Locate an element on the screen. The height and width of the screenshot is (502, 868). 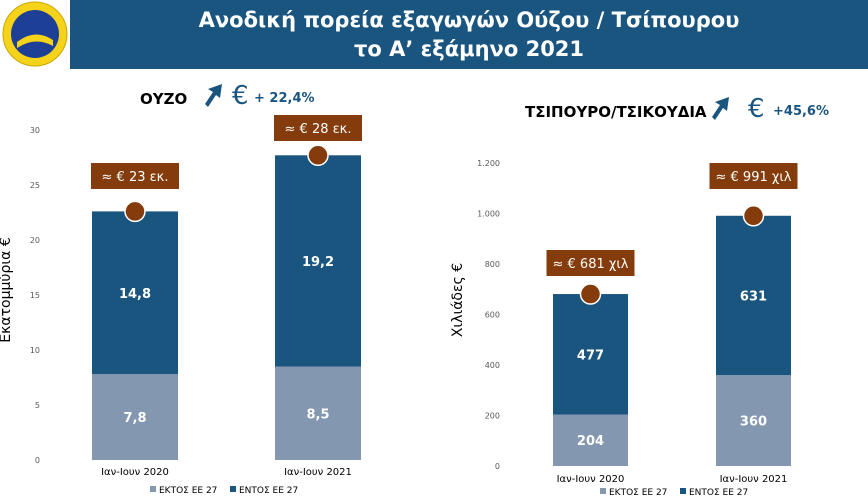
y-tick-label: 5 is located at coordinates (37, 405).